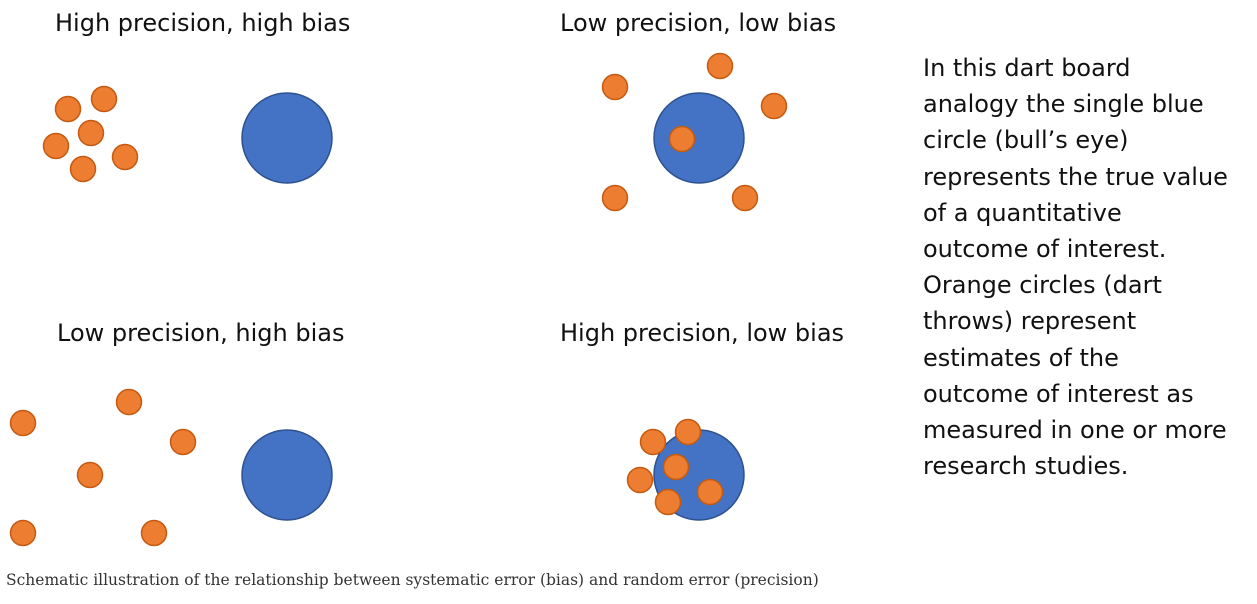 The height and width of the screenshot is (604, 1257). I want to click on explanation-line: estimates of the, so click(1021, 357).